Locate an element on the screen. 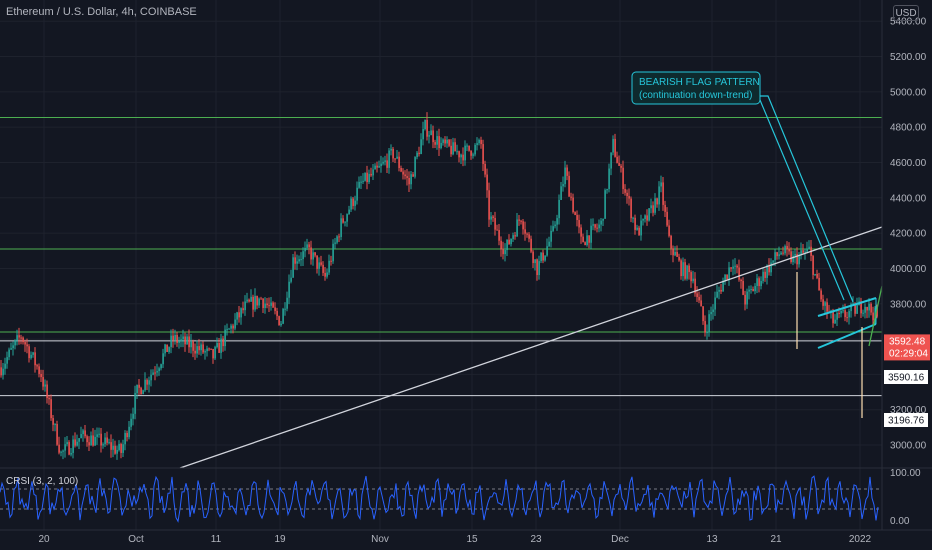  symbol-title: Ethereum / U.S. Dollar, 4h, COINBASE is located at coordinates (101, 12).